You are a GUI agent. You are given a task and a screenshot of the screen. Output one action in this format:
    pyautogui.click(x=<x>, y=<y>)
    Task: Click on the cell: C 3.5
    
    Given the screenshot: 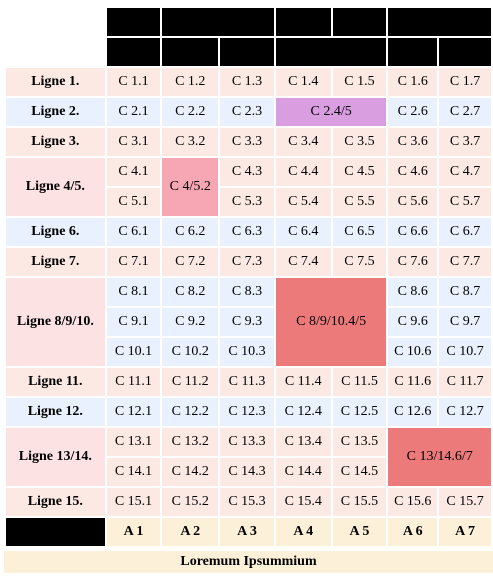 What is the action you would take?
    pyautogui.click(x=359, y=142)
    